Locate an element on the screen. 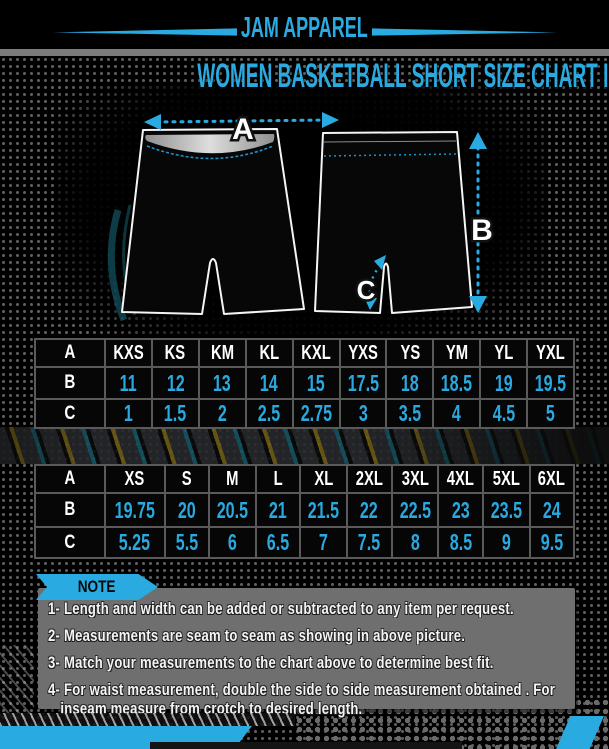  table-cell: 21 is located at coordinates (278, 509).